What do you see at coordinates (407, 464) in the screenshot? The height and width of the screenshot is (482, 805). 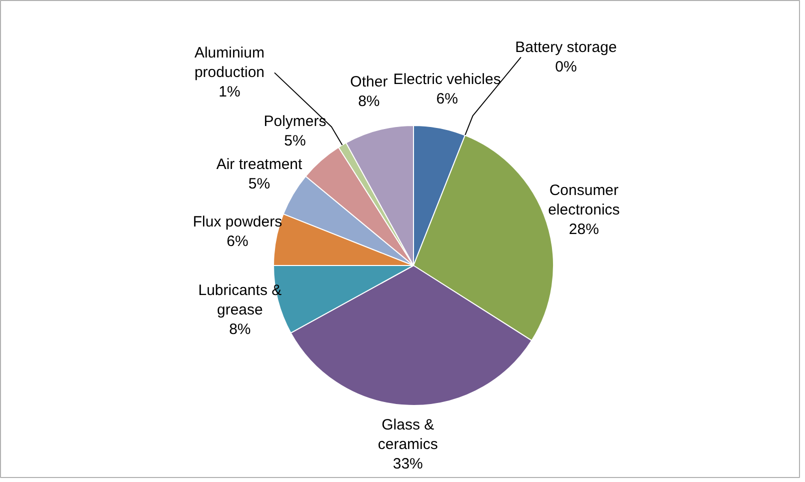 I see `data-label: 33%` at bounding box center [407, 464].